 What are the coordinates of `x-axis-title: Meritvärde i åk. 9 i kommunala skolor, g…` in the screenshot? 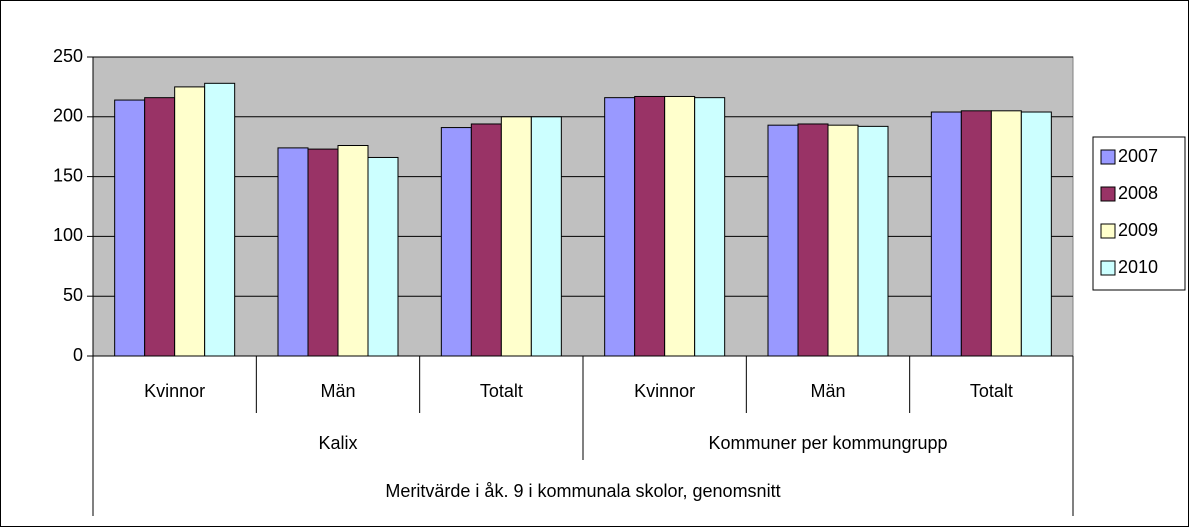 It's located at (582, 491).